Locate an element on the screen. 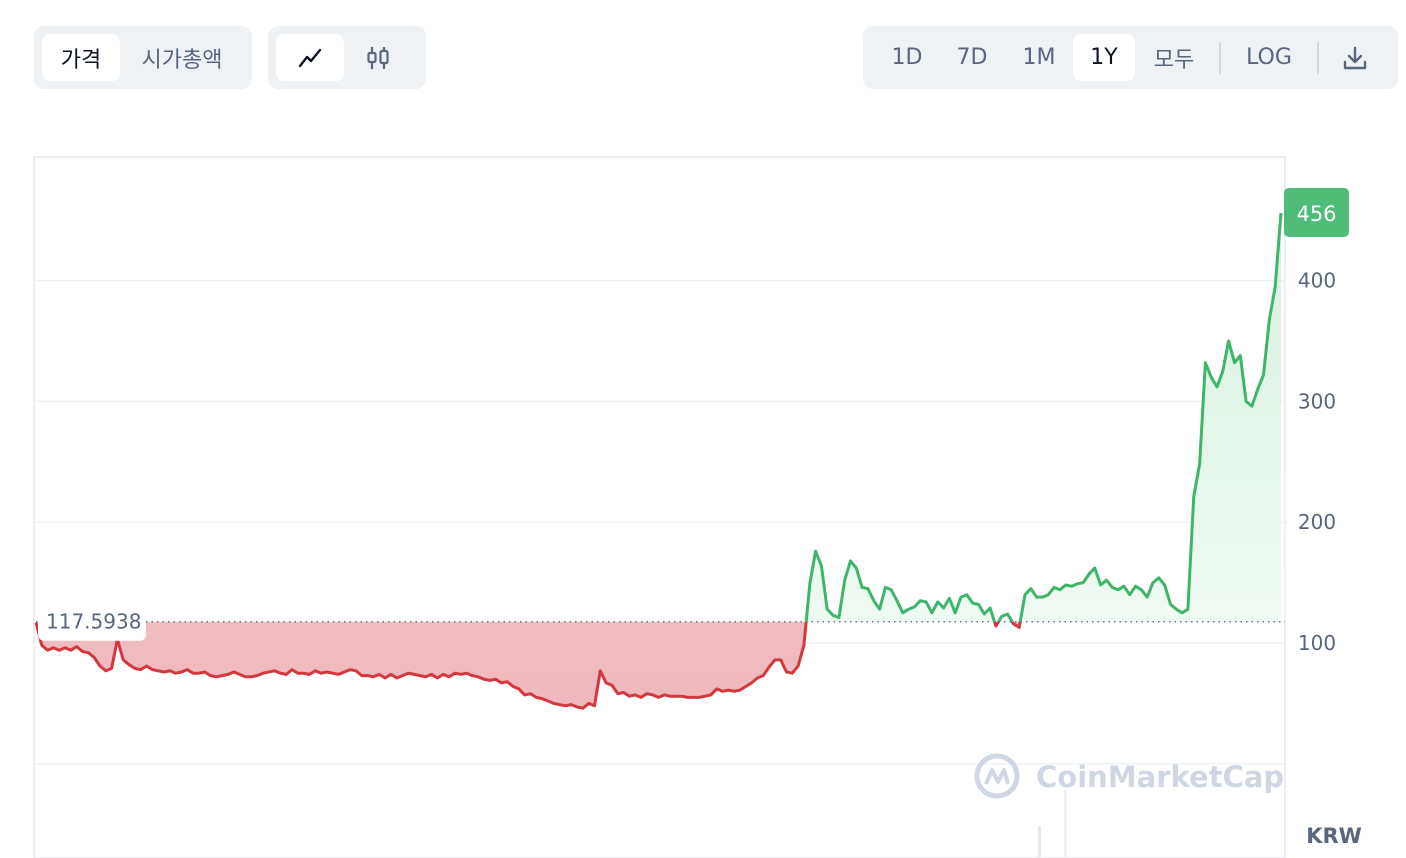 The width and height of the screenshot is (1406, 858). current-price-badge: 456 is located at coordinates (1316, 212).